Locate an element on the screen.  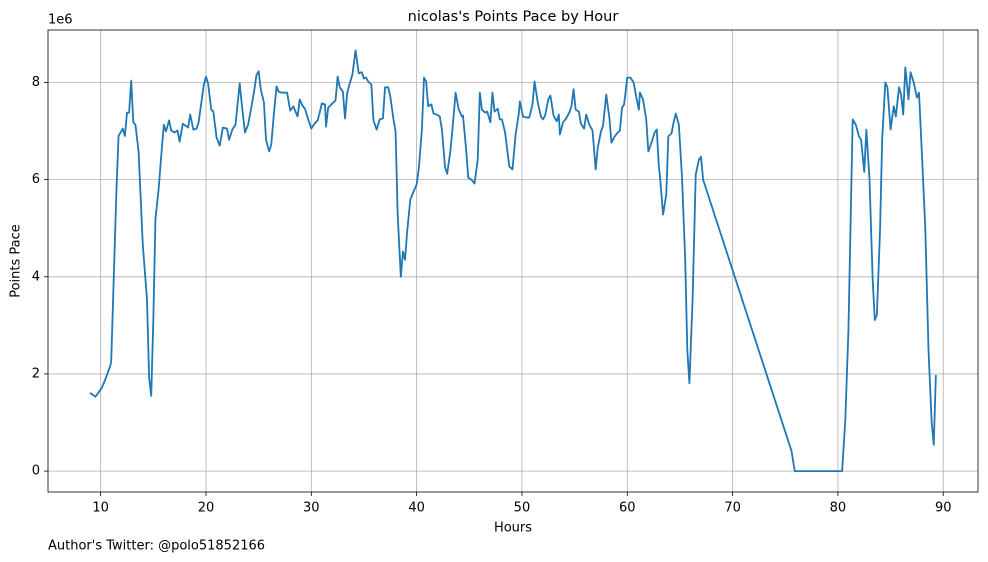
x-tick-label: 70 is located at coordinates (732, 508).